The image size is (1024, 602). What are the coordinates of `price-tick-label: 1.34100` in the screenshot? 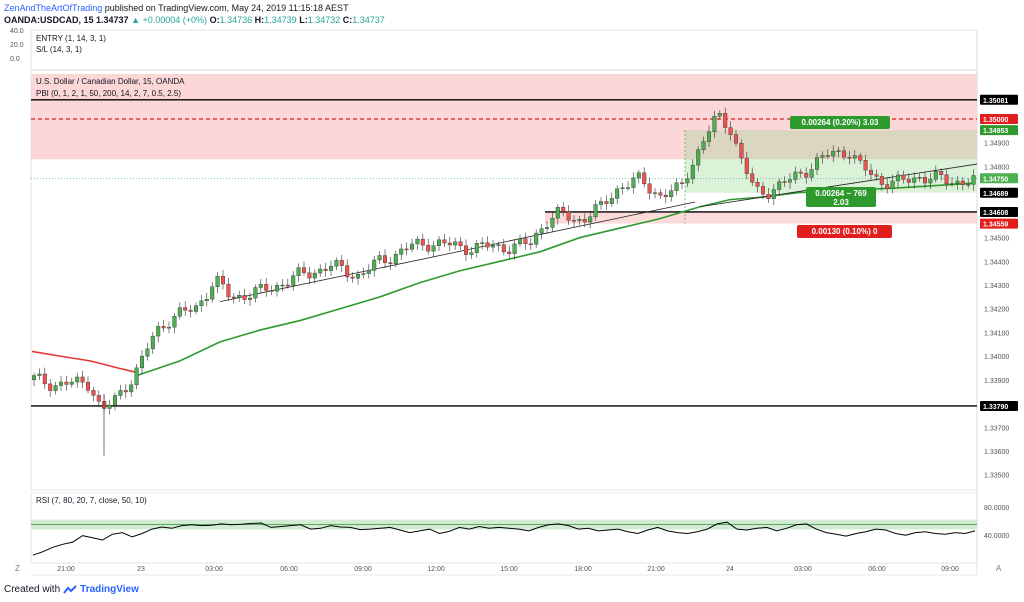 It's located at (996, 333).